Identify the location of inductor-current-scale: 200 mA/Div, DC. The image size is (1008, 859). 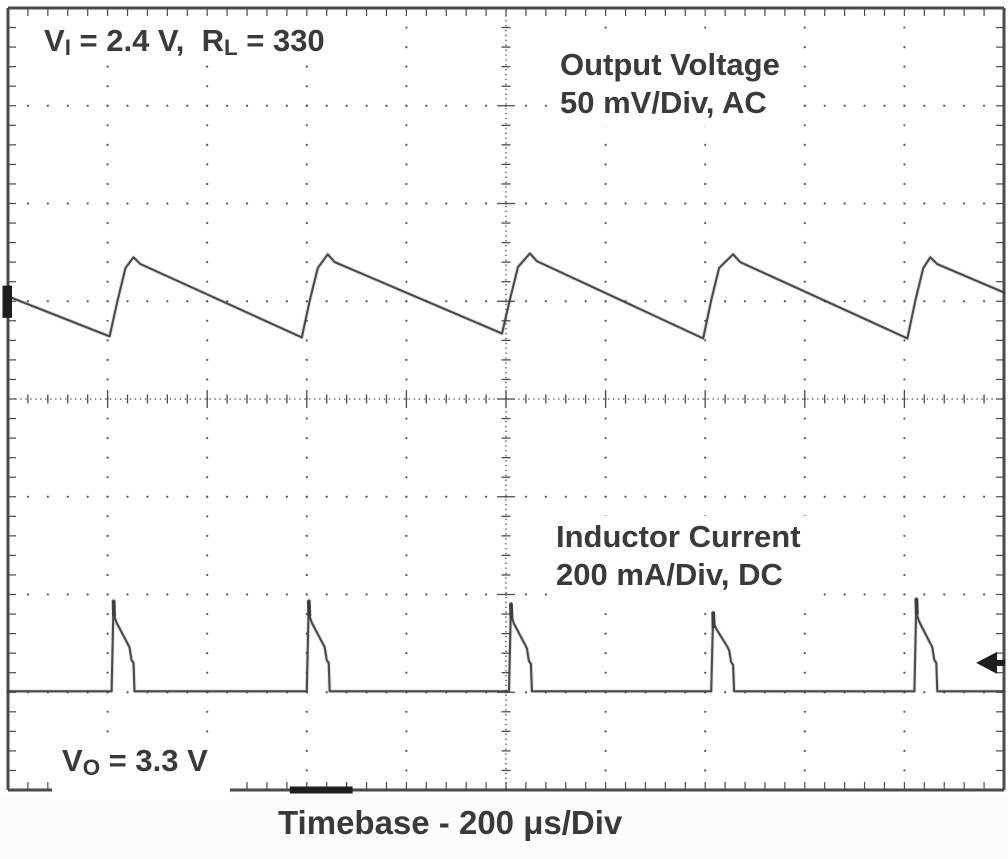
(669, 574).